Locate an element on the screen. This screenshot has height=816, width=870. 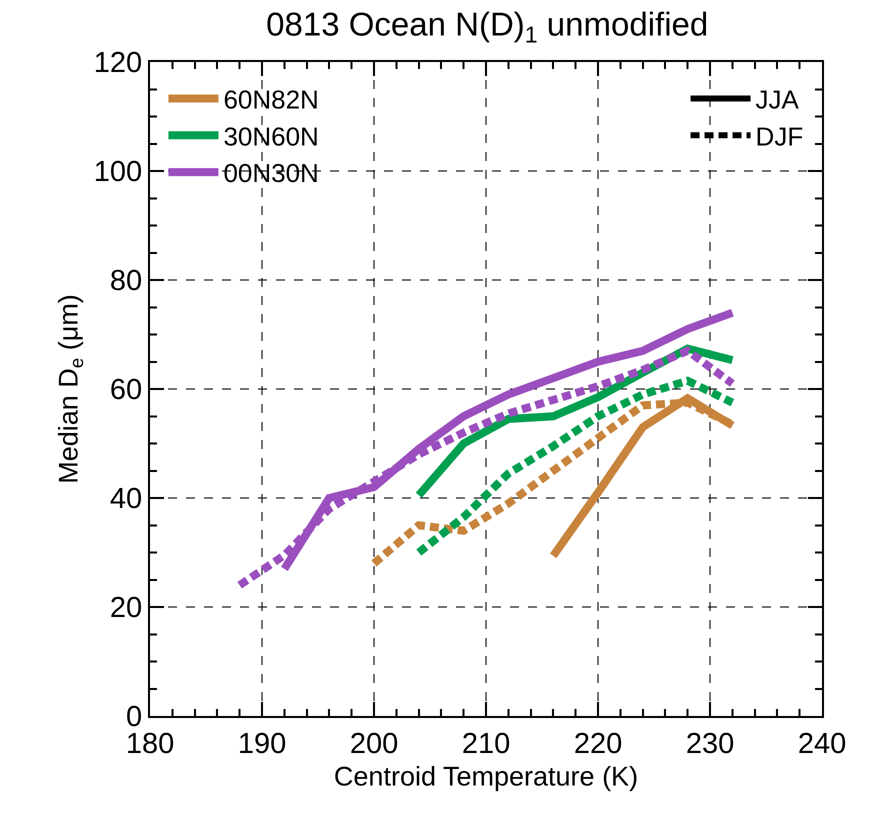
y-tick-label: 120 is located at coordinates (118, 63).